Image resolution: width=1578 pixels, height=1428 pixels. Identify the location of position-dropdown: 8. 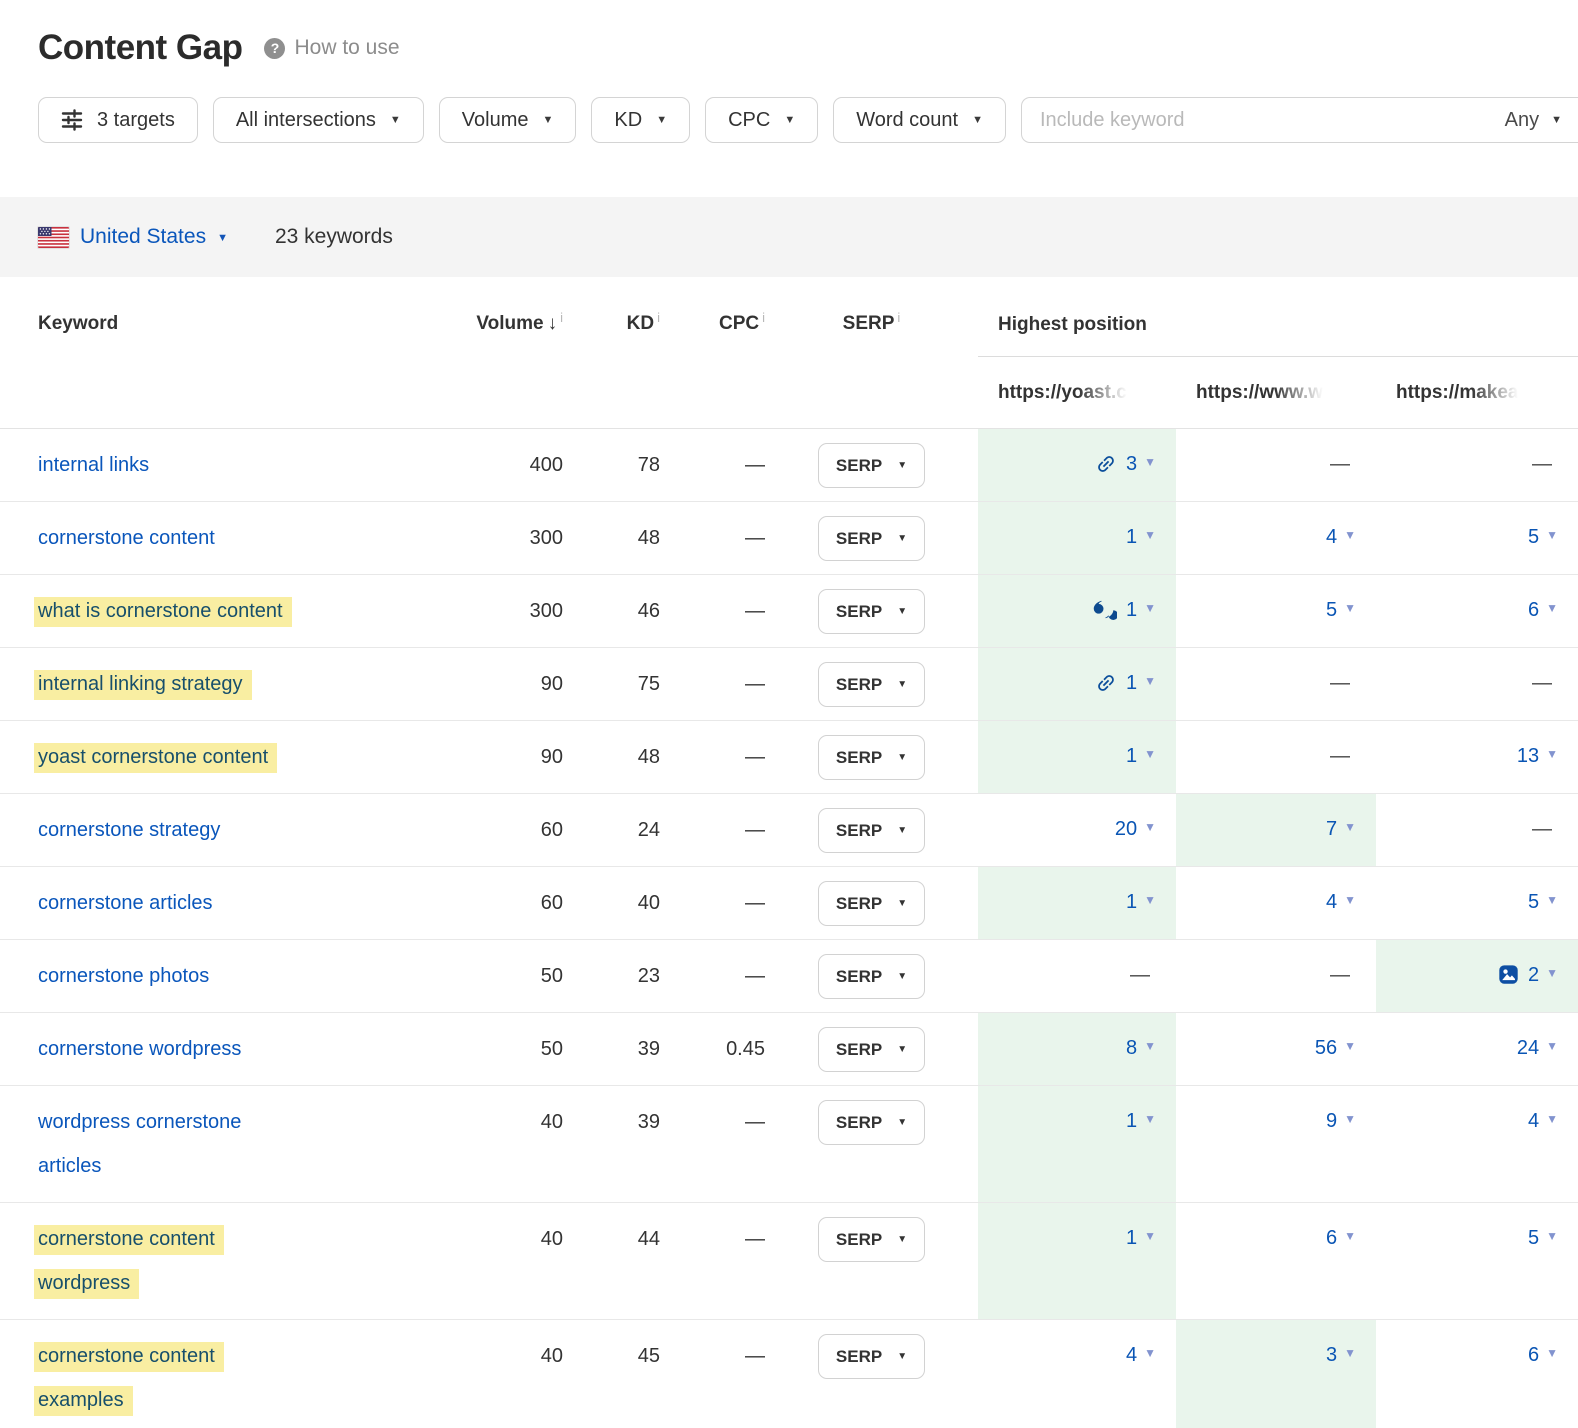
(1141, 1048).